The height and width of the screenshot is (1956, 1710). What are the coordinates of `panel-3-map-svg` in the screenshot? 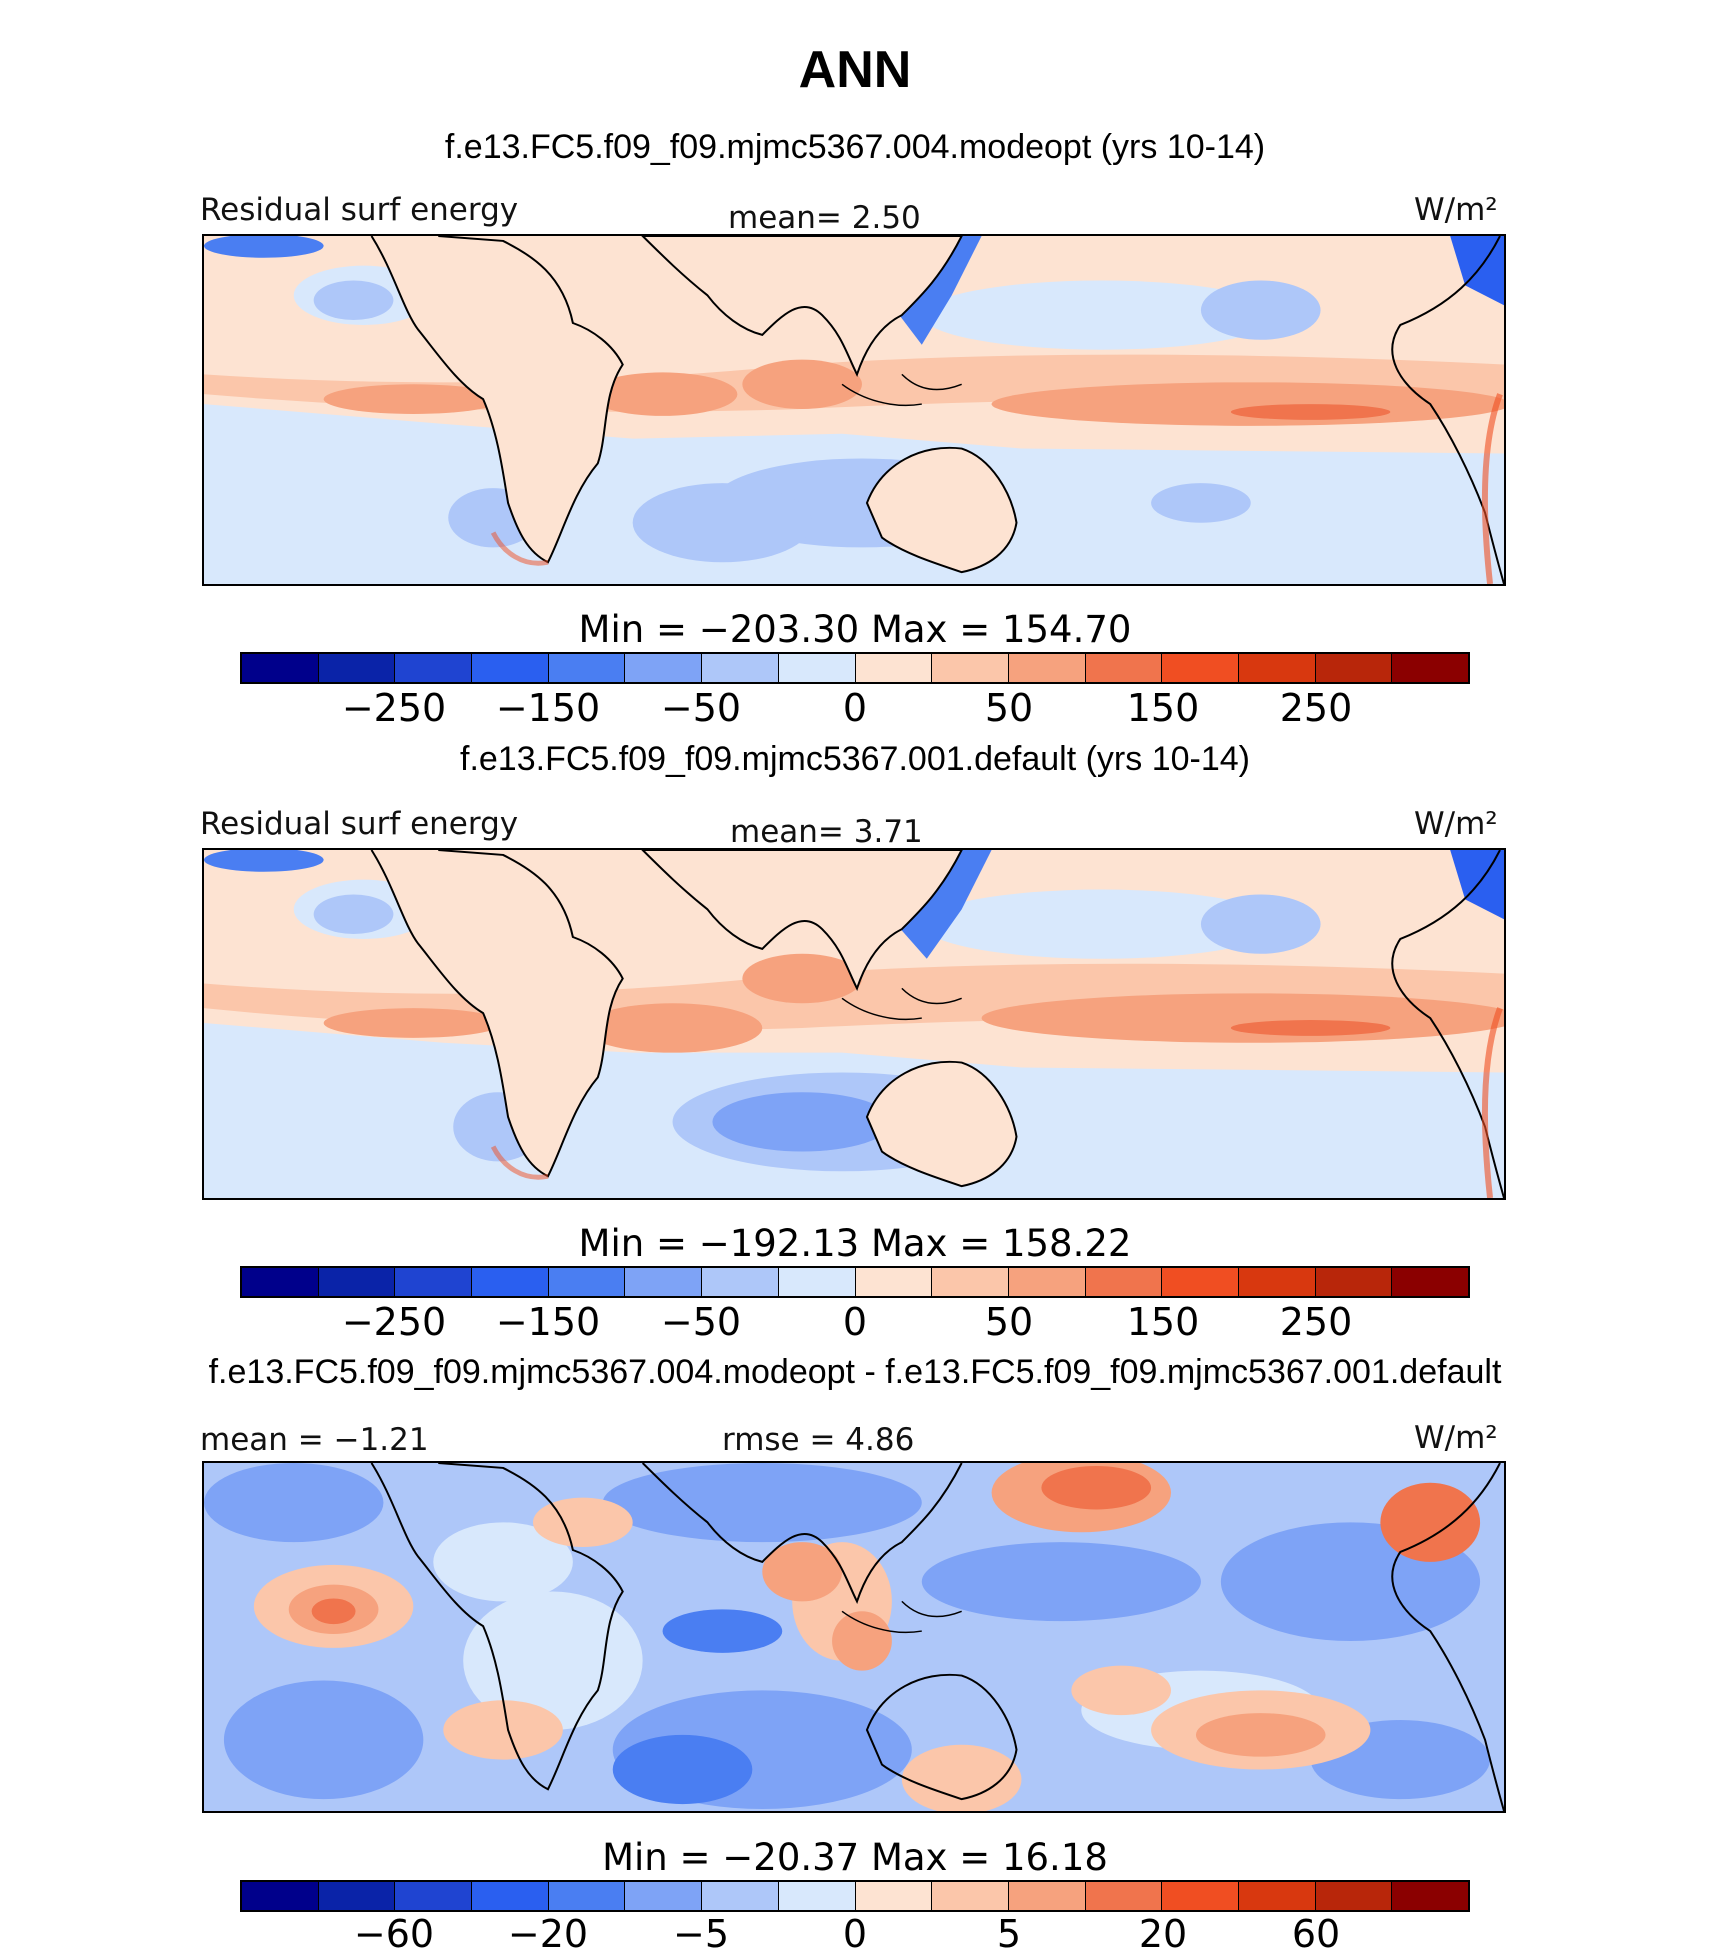 It's located at (854, 1637).